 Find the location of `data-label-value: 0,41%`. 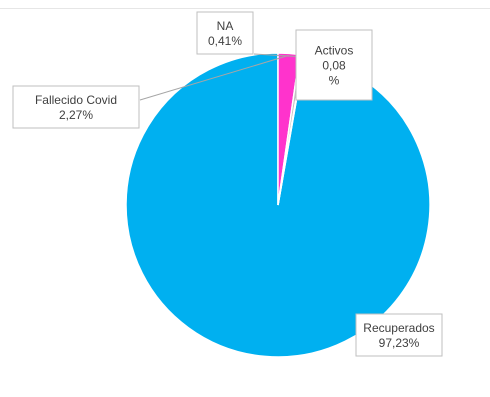

data-label-value: 0,41% is located at coordinates (225, 41).